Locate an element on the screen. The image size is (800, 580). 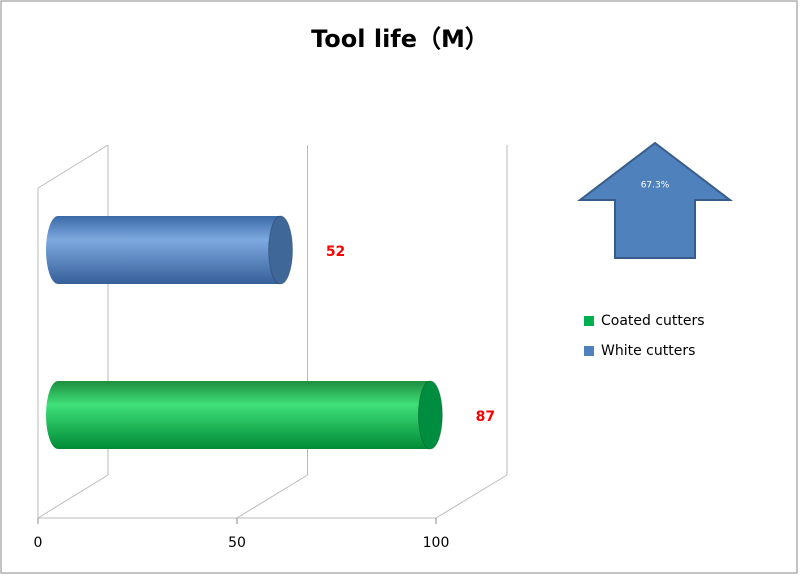
x-tick-label: 100 is located at coordinates (436, 543).